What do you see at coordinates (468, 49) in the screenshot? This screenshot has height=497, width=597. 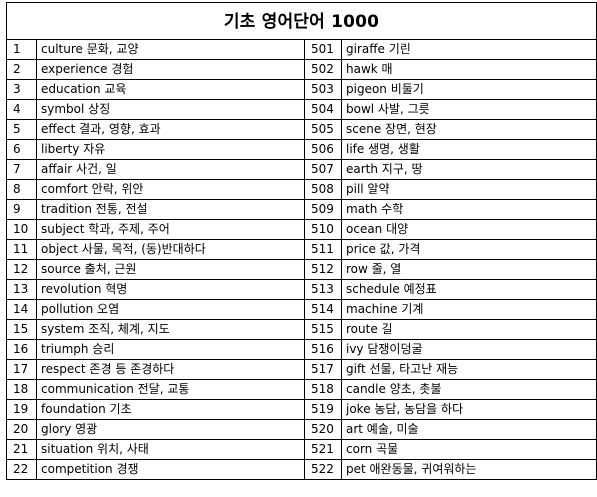 I see `right-word-cell: giraffe 기린` at bounding box center [468, 49].